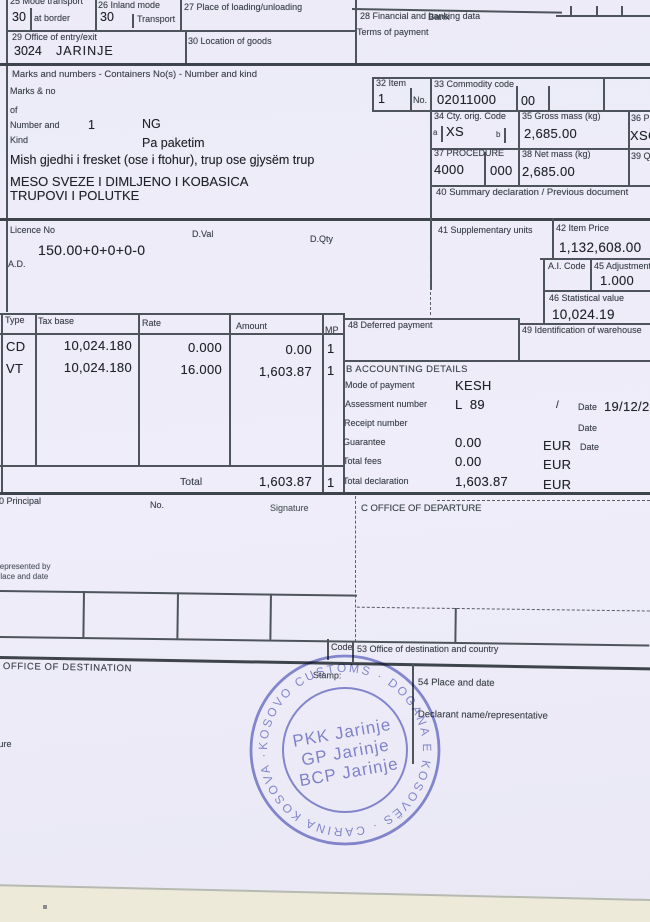  Describe the element at coordinates (289, 508) in the screenshot. I see `signature-label: Signature` at that location.